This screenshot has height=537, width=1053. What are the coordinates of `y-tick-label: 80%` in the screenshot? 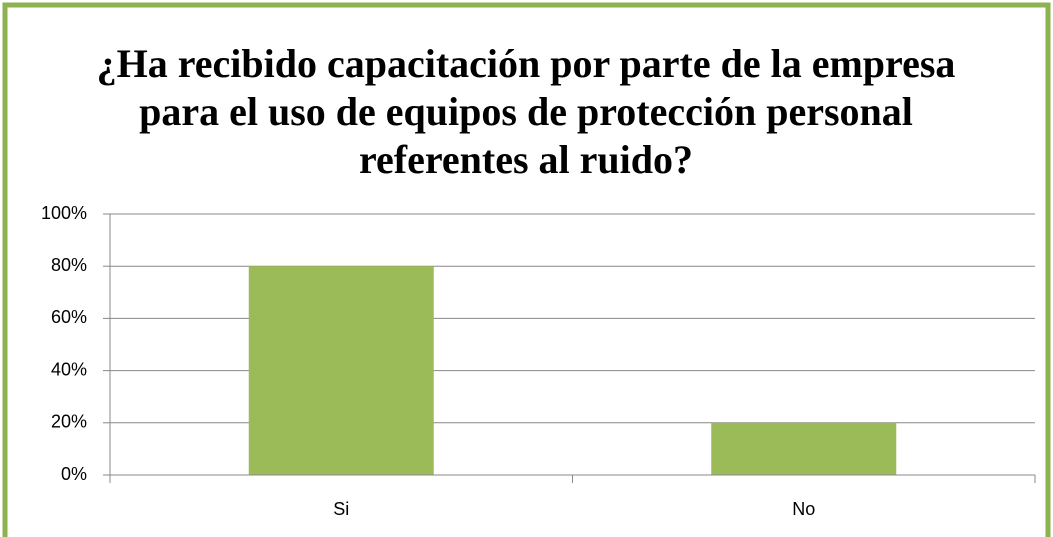 It's located at (69, 265).